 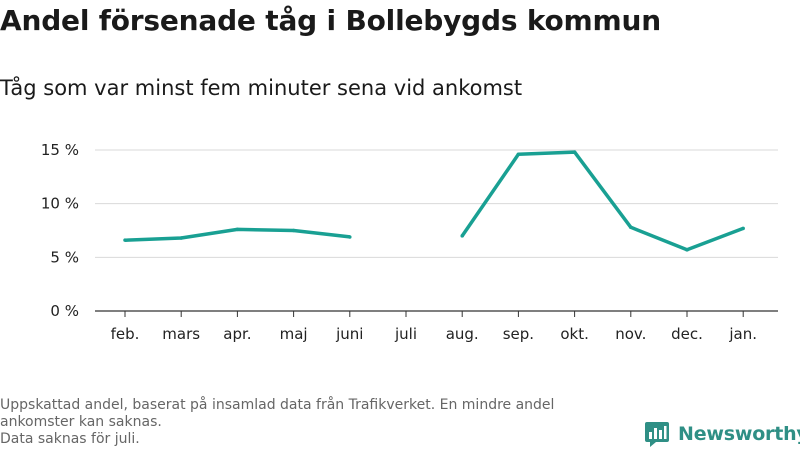 I want to click on newsworthy-logo-icon, so click(x=657, y=434).